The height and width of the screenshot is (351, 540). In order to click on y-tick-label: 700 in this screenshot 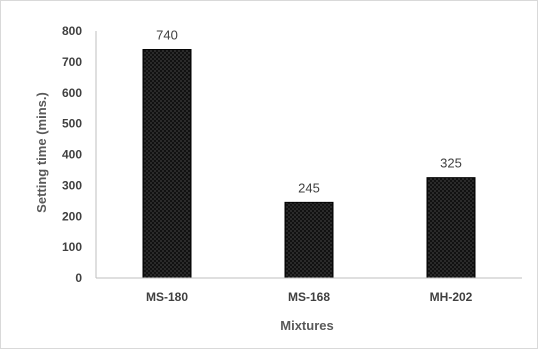, I will do `click(72, 62)`.